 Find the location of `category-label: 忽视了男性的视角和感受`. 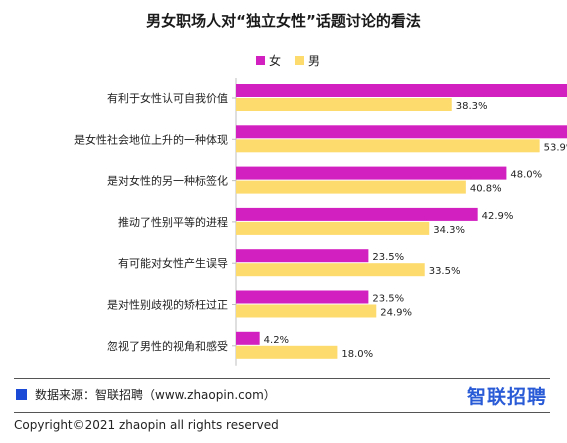

category-label: 忽视了男性的视角和感受 is located at coordinates (167, 346).